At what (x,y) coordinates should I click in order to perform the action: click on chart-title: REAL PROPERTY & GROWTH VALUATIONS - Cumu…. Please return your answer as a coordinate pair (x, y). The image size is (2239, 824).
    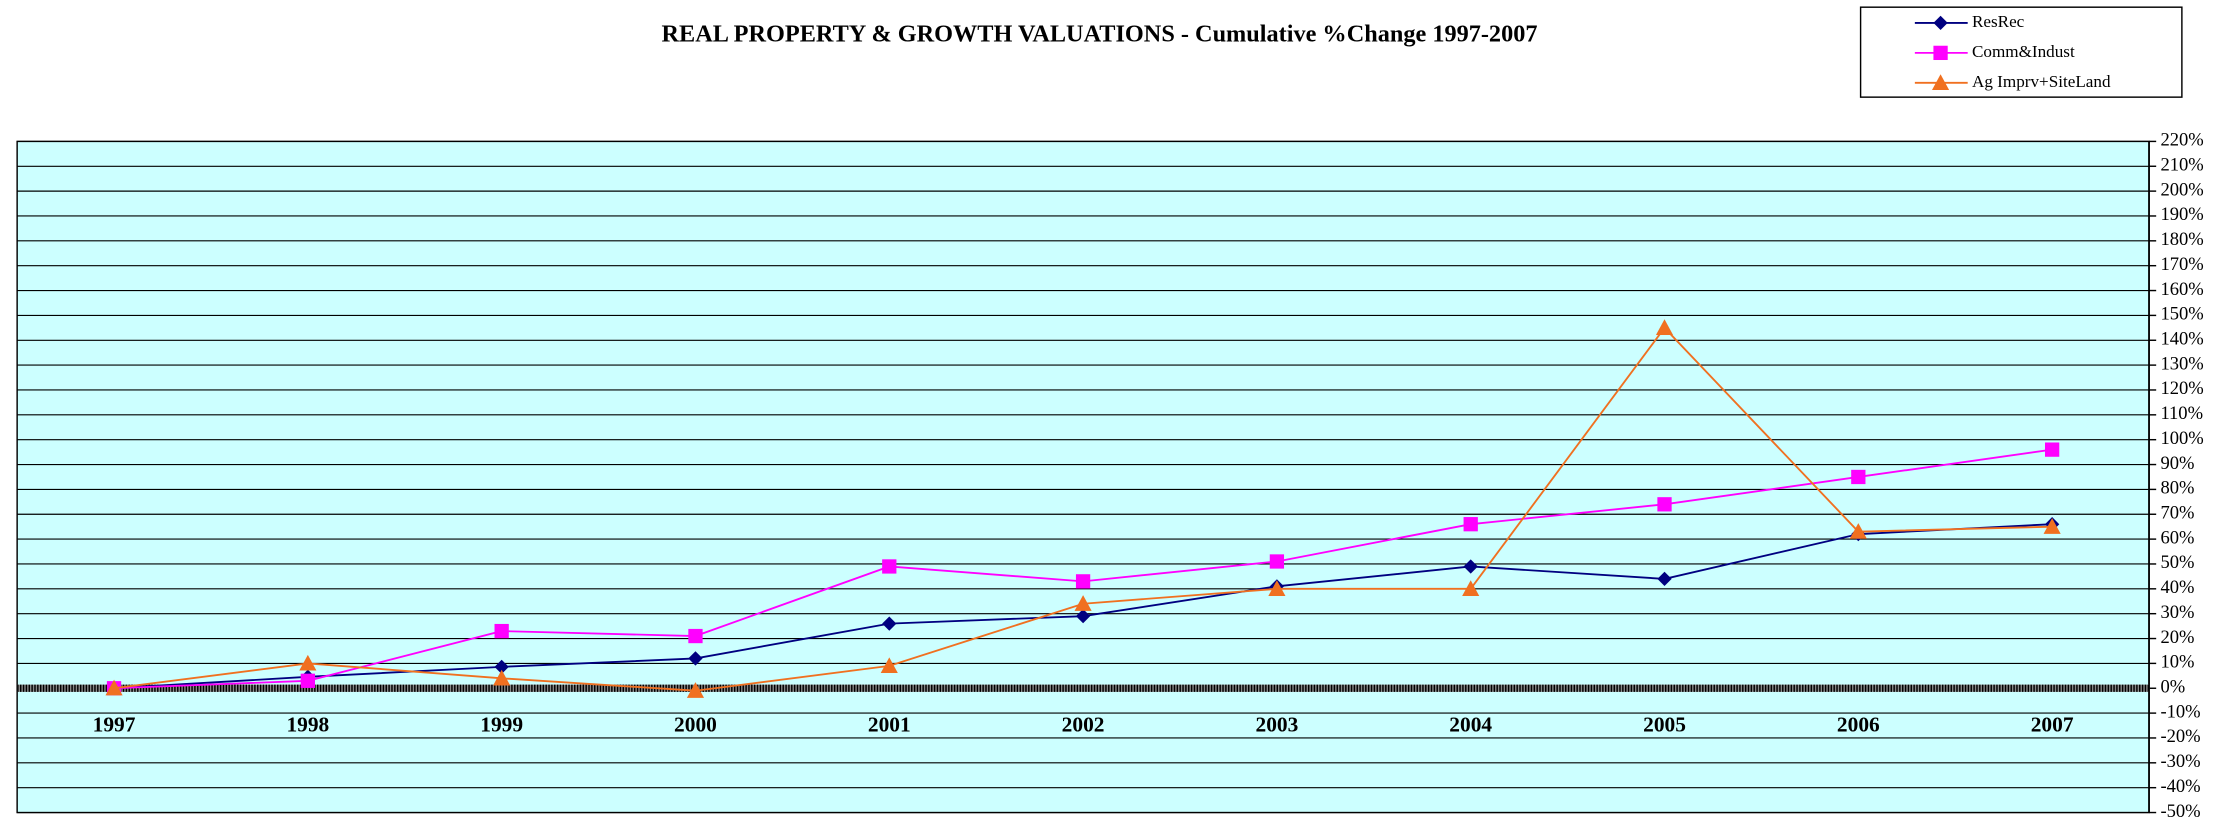
    Looking at the image, I should click on (1100, 33).